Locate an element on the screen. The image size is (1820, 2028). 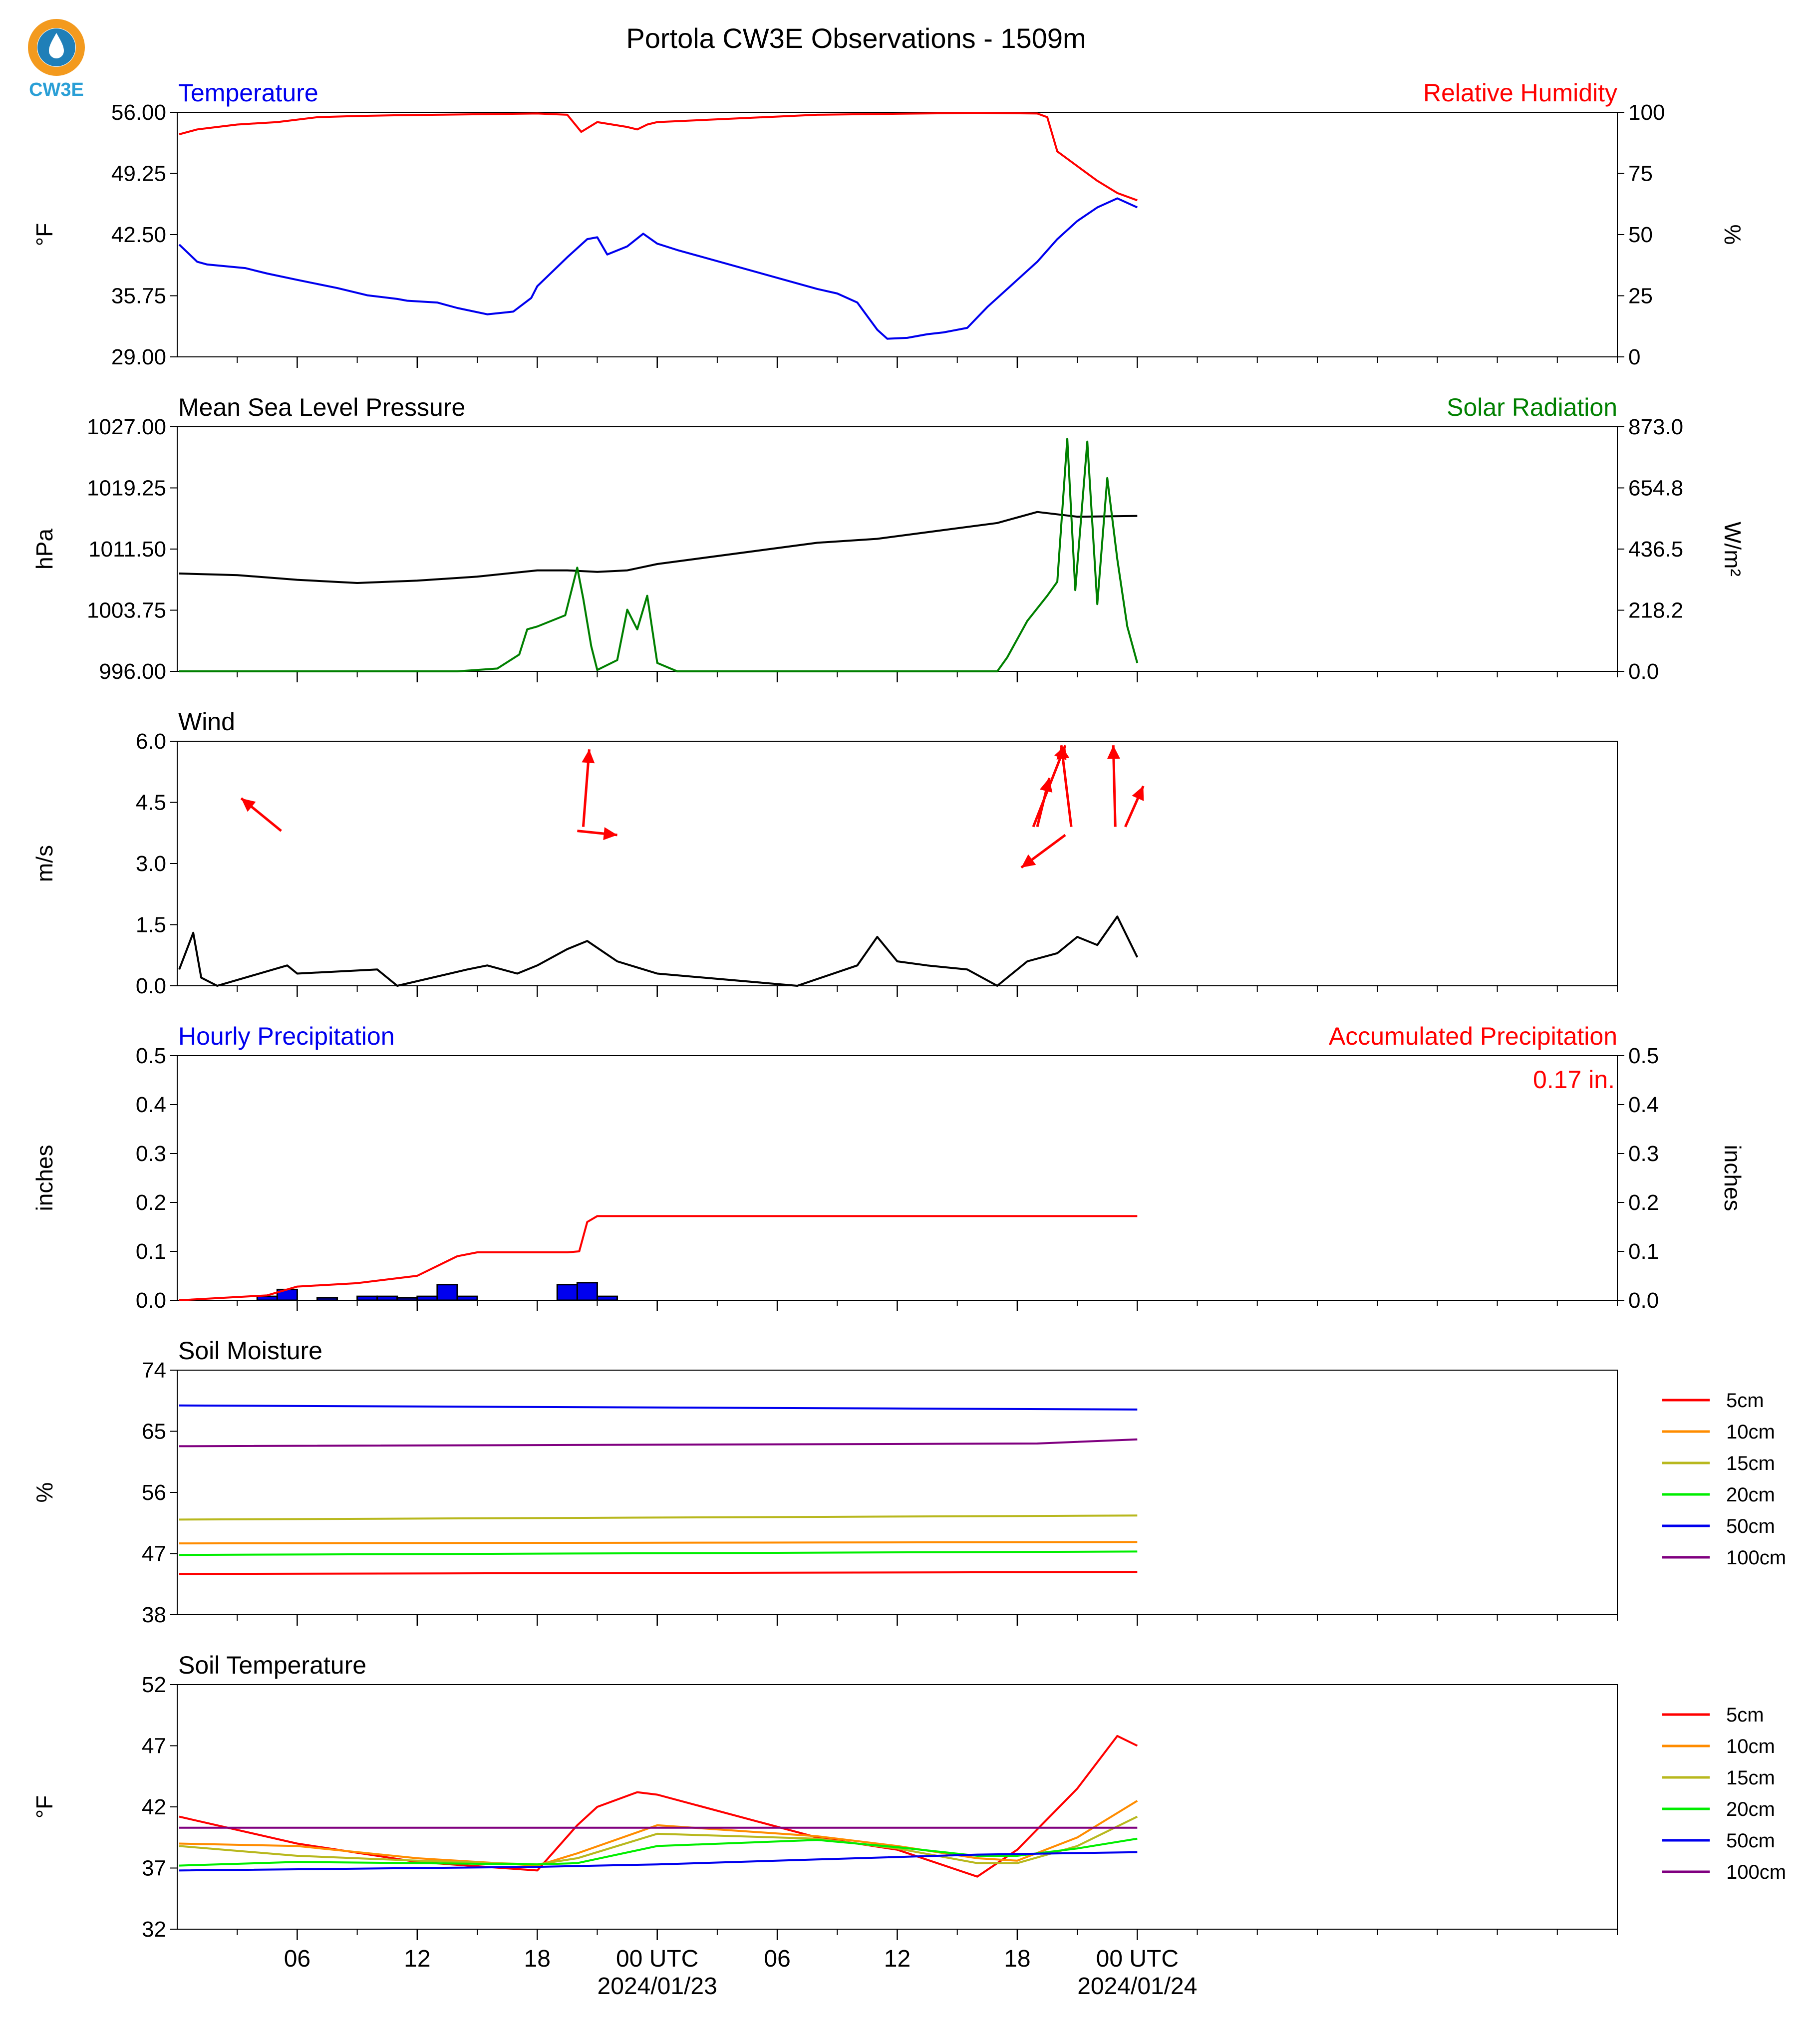
y-tick-label: 56 is located at coordinates (154, 1492).